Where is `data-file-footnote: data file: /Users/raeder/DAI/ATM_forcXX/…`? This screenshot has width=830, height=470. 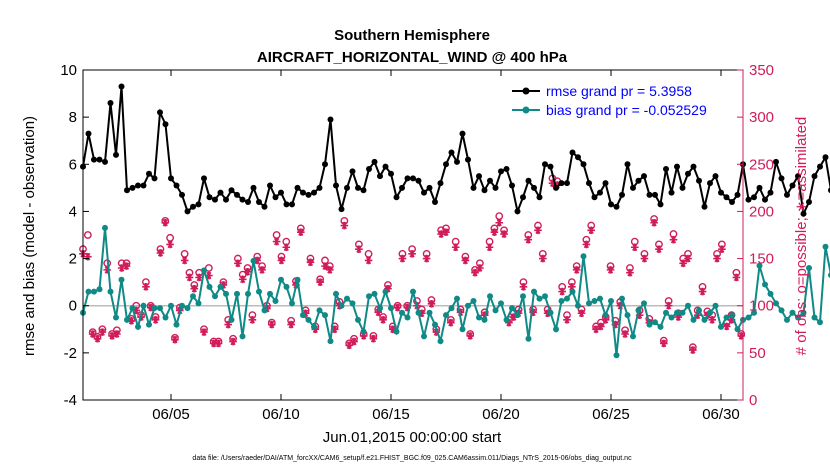 data-file-footnote: data file: /Users/raeder/DAI/ATM_forcXX/… is located at coordinates (412, 458).